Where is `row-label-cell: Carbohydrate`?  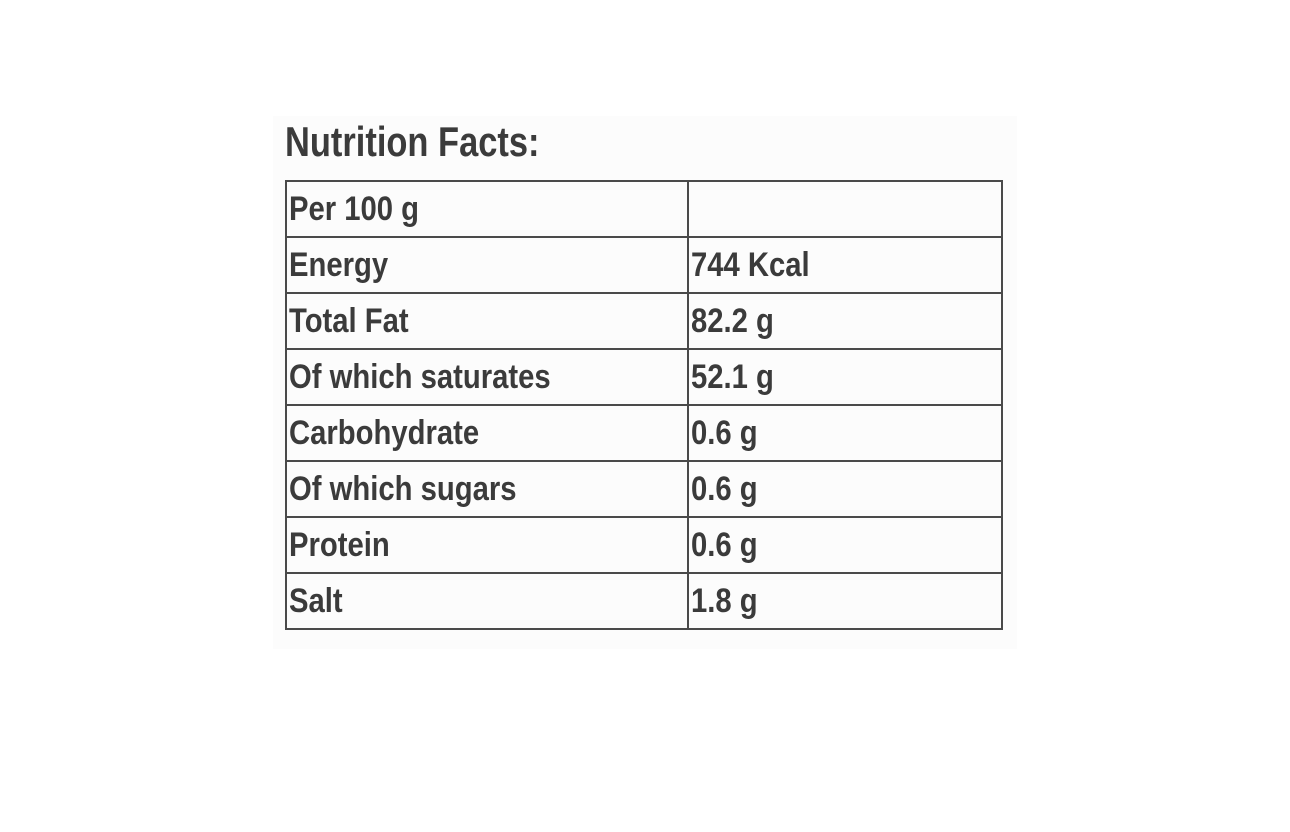 row-label-cell: Carbohydrate is located at coordinates (487, 433).